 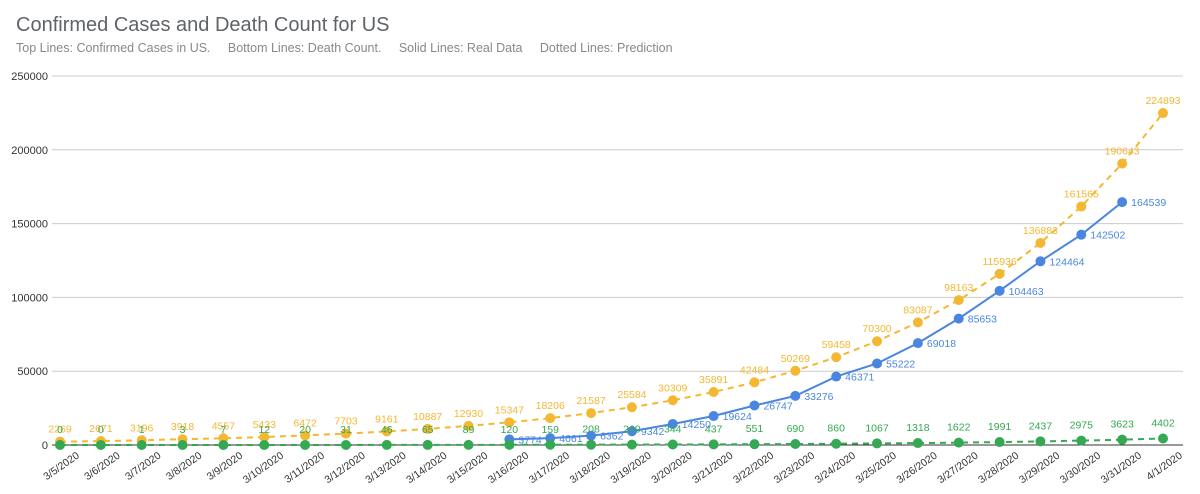 What do you see at coordinates (549, 468) in the screenshot?
I see `x-tick-label: 3/17/2020` at bounding box center [549, 468].